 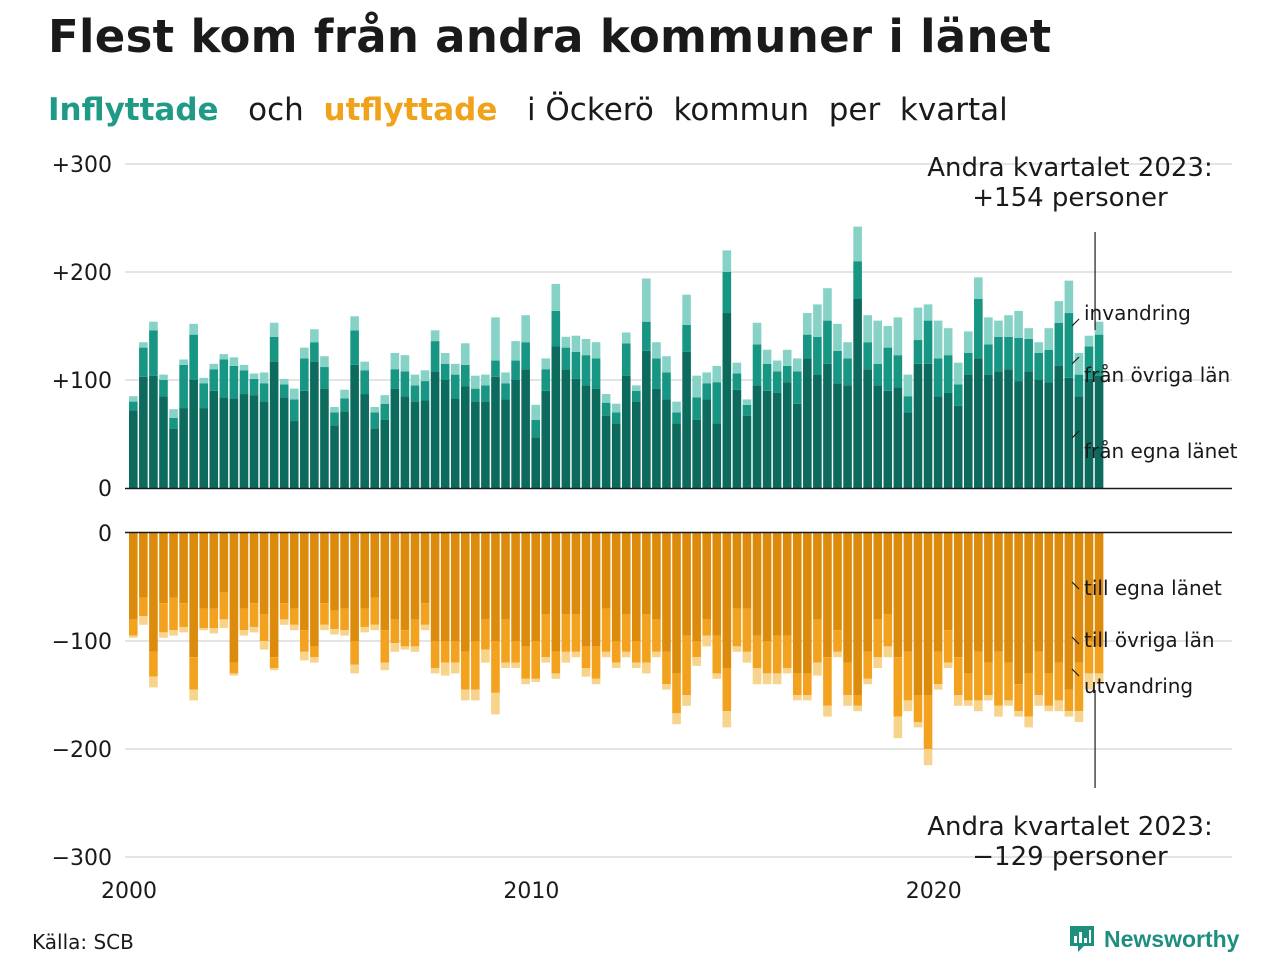 I want to click on y-tick-label: +100, so click(x=82, y=381).